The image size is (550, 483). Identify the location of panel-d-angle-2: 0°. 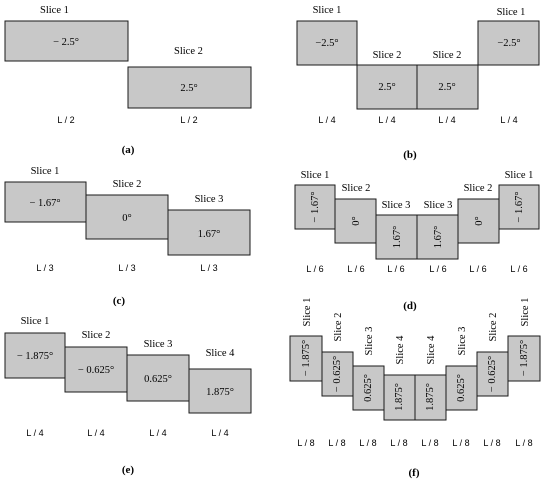
(356, 220).